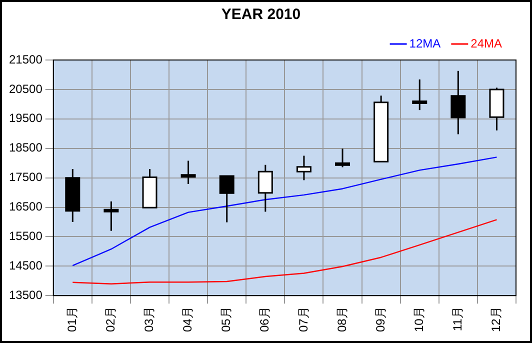  I want to click on x-tick-label: 09月, so click(380, 319).